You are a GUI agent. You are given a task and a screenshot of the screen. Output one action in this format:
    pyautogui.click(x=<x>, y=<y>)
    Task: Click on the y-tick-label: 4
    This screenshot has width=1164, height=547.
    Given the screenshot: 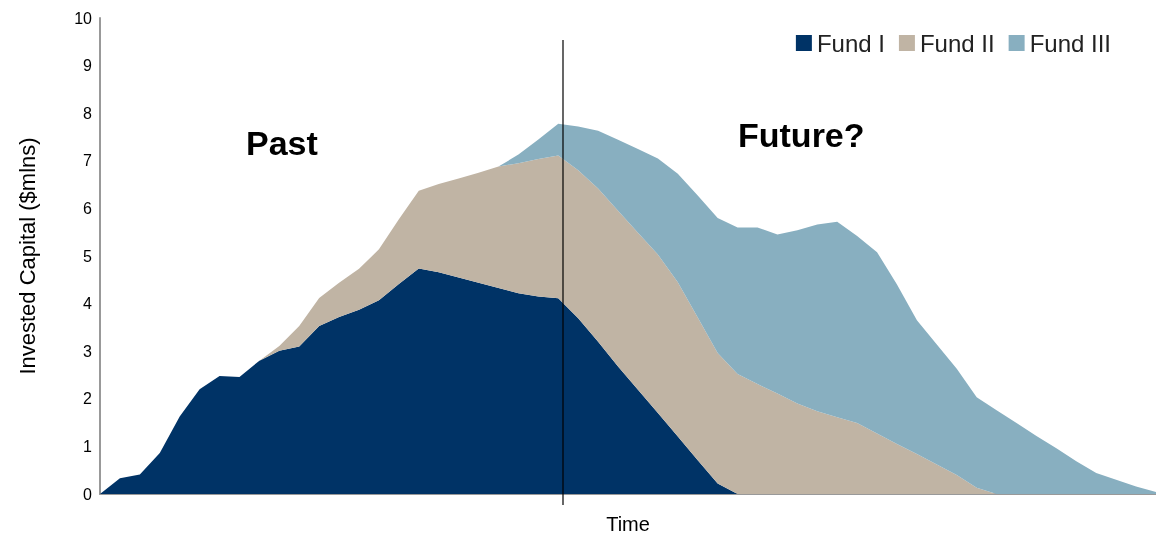 What is the action you would take?
    pyautogui.click(x=88, y=304)
    